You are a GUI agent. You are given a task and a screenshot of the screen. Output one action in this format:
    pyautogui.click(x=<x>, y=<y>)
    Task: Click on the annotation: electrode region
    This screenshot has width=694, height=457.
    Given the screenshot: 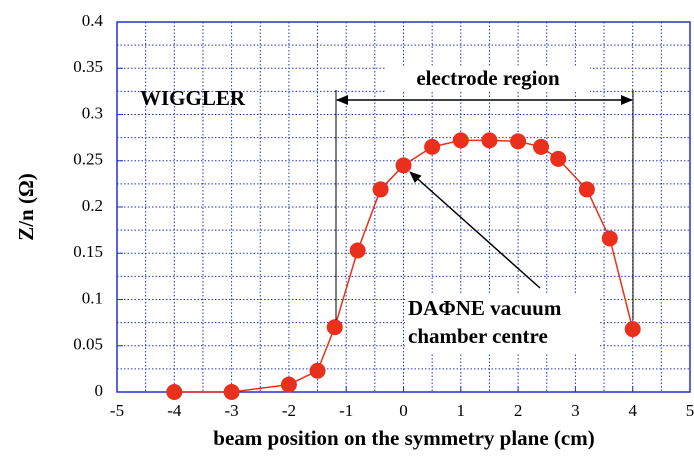 What is the action you would take?
    pyautogui.click(x=488, y=78)
    